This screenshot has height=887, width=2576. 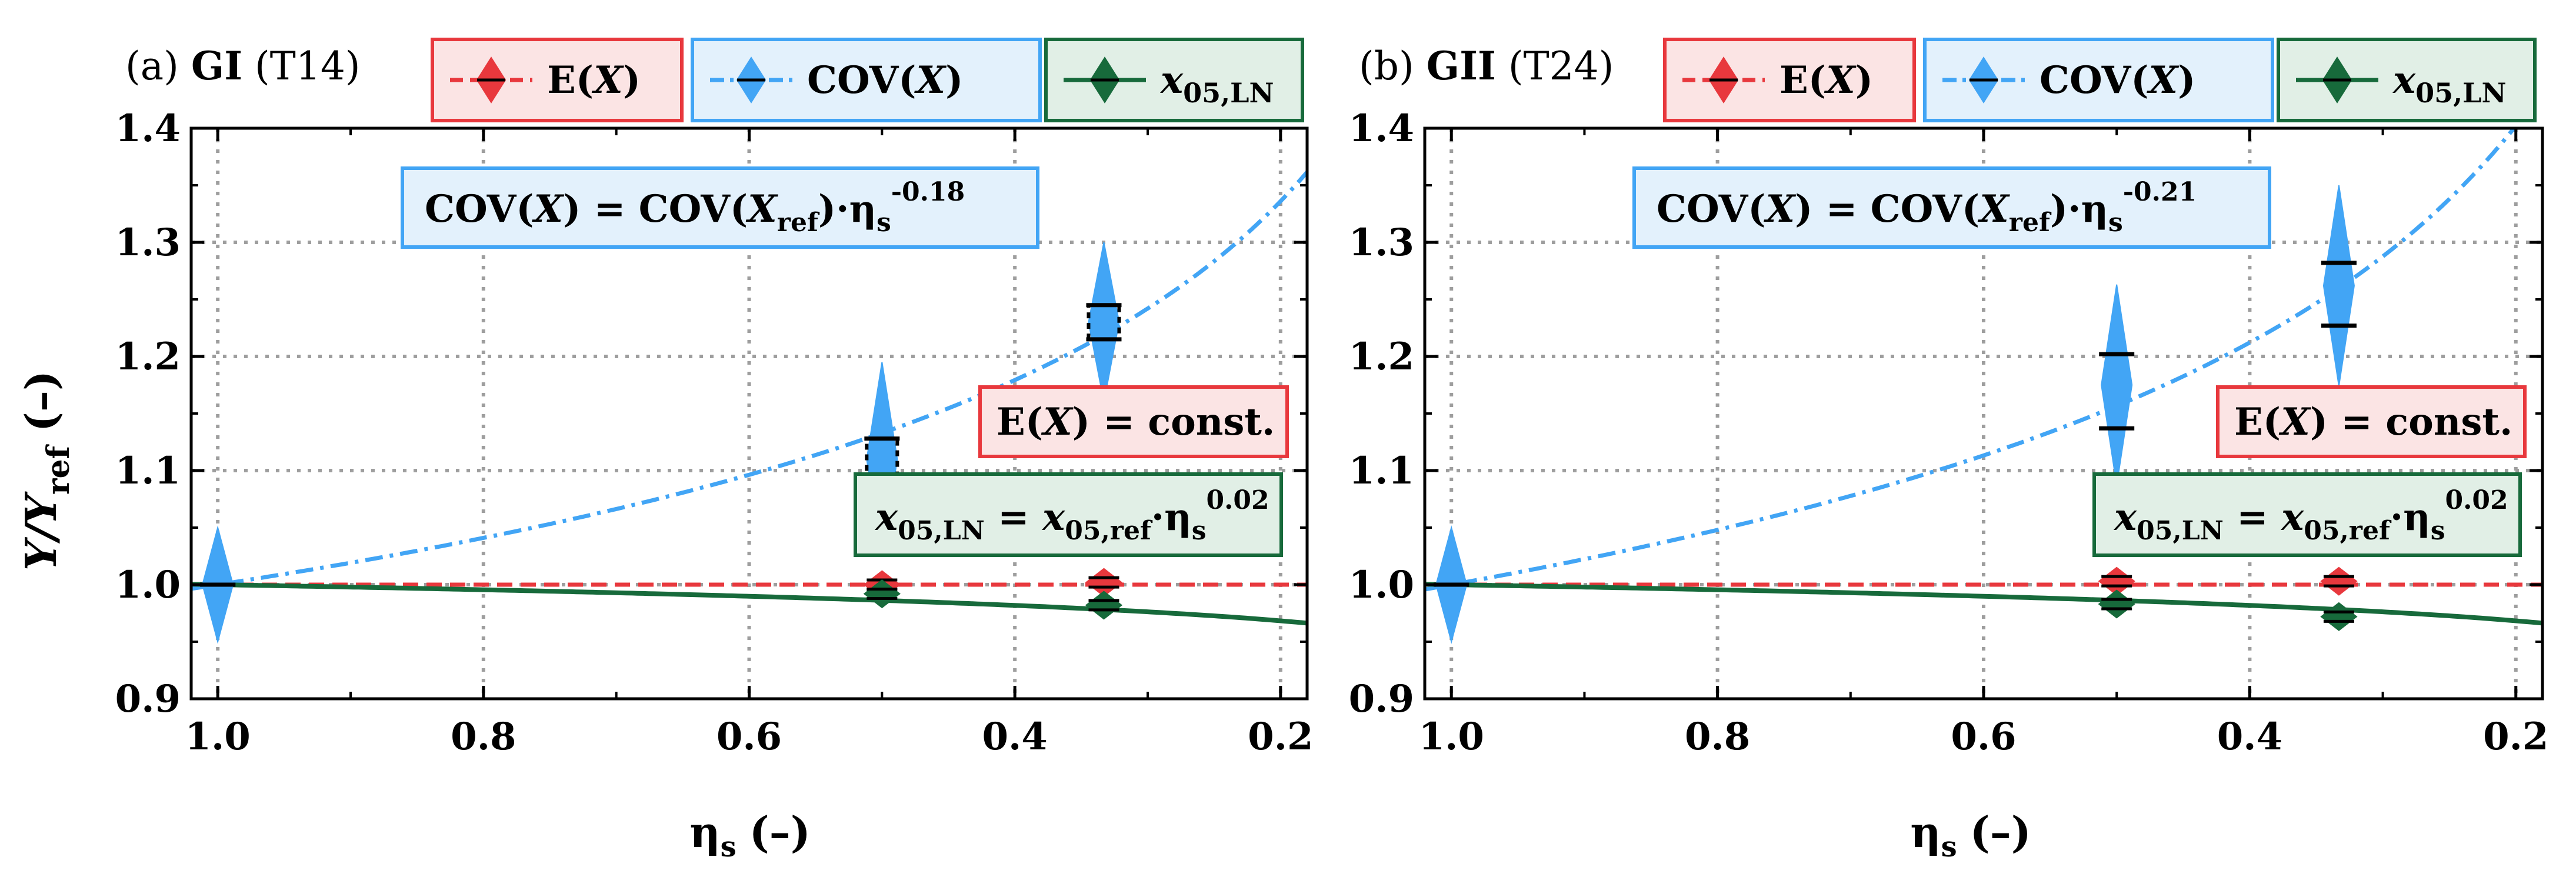 I want to click on legend-item-cov: COV(X), so click(x=866, y=80).